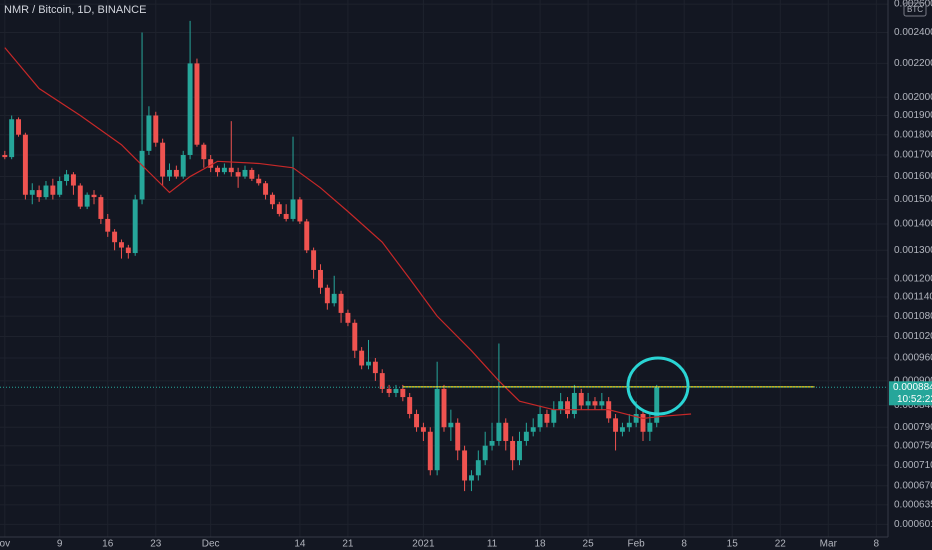 Image resolution: width=932 pixels, height=550 pixels. I want to click on x-tick-label: 11, so click(492, 544).